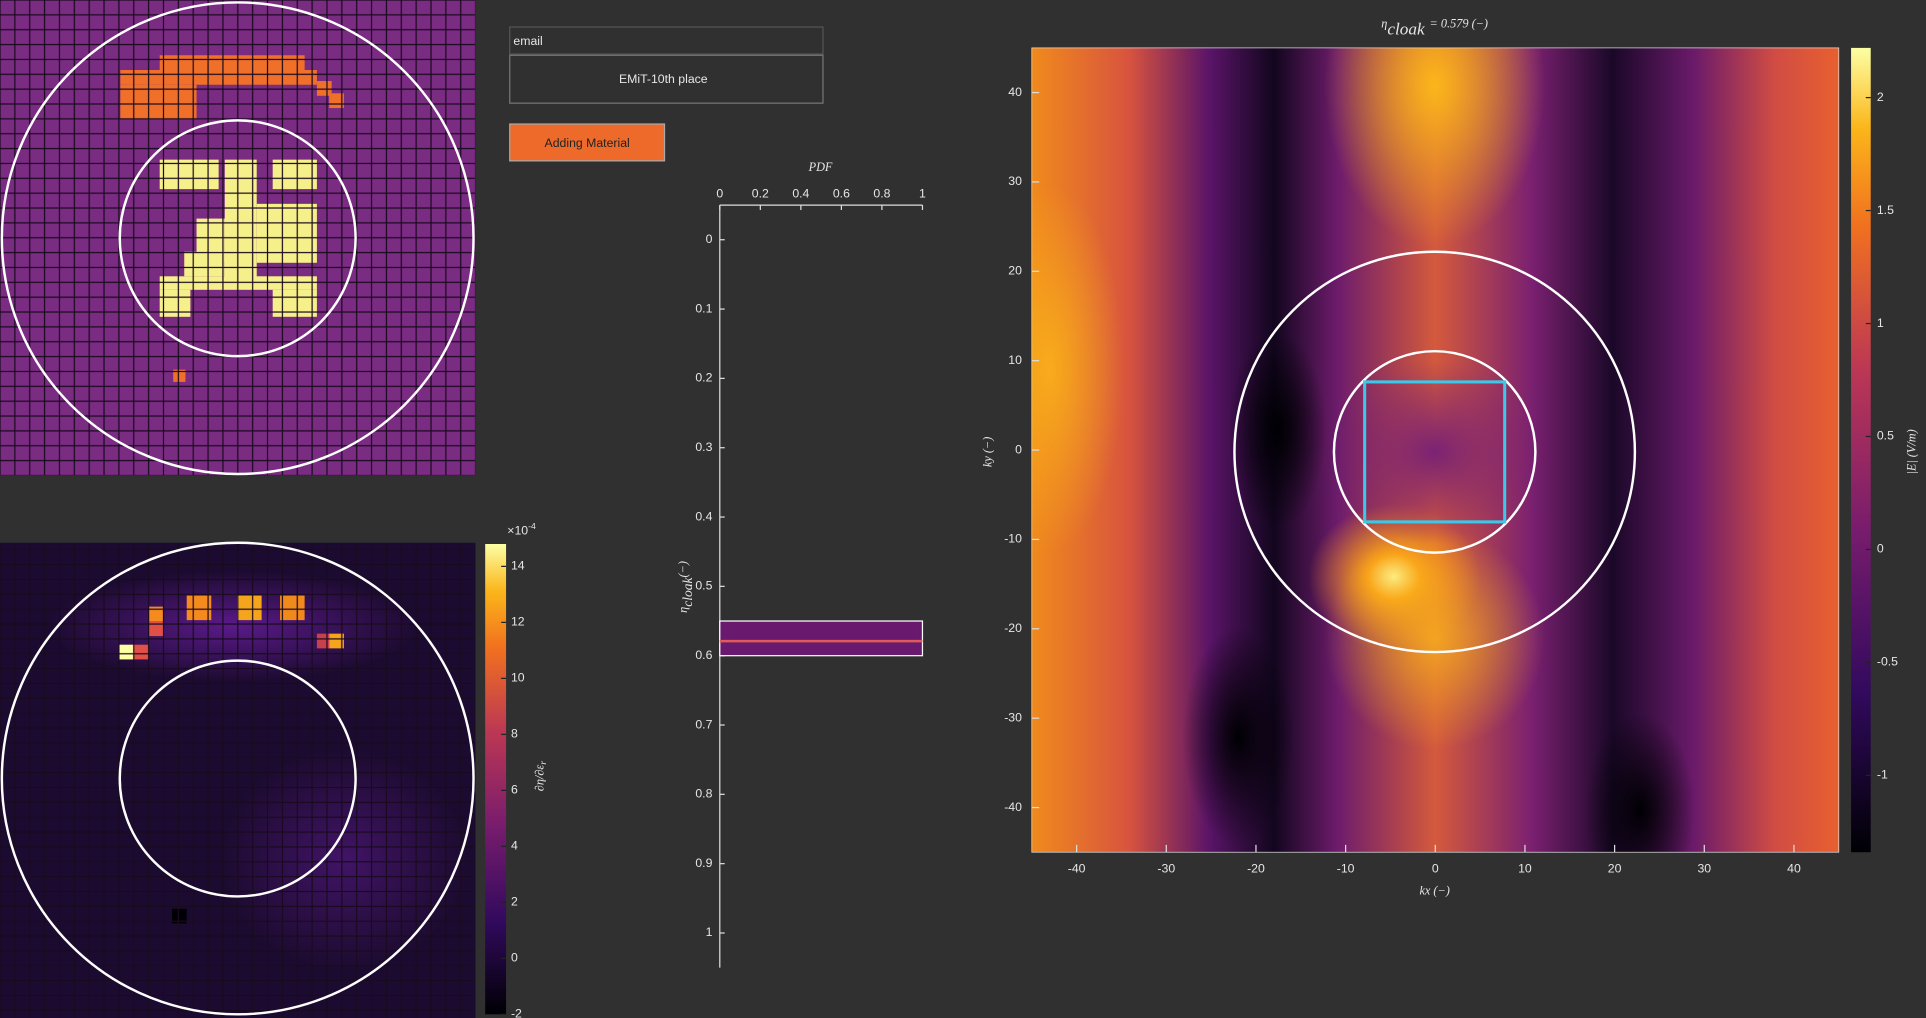  Describe the element at coordinates (1015, 271) in the screenshot. I see `y-tick-label: 20` at that location.